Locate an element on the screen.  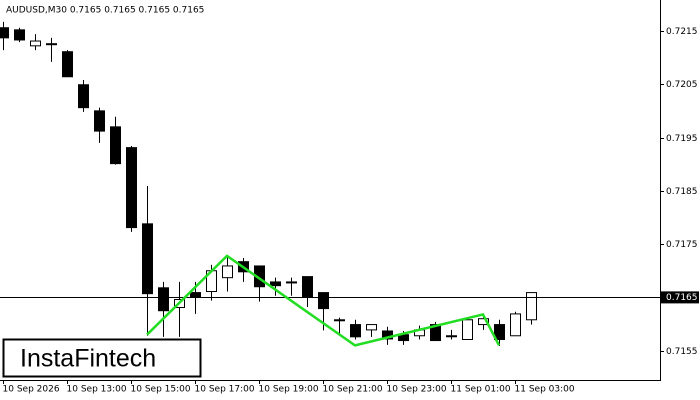
x-tick-label: 10 Sep 21:00 is located at coordinates (353, 390).